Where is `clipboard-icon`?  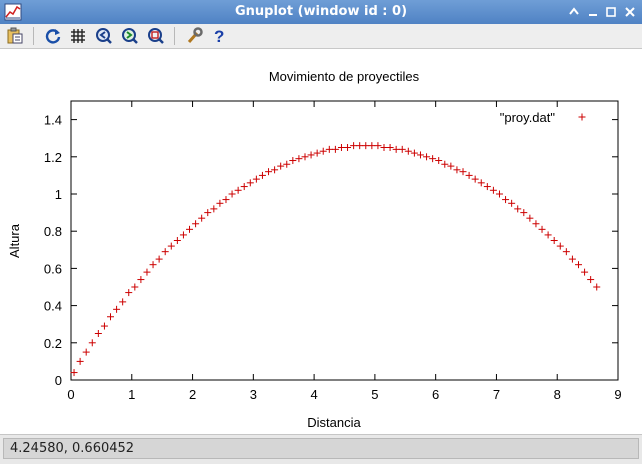 clipboard-icon is located at coordinates (15, 36).